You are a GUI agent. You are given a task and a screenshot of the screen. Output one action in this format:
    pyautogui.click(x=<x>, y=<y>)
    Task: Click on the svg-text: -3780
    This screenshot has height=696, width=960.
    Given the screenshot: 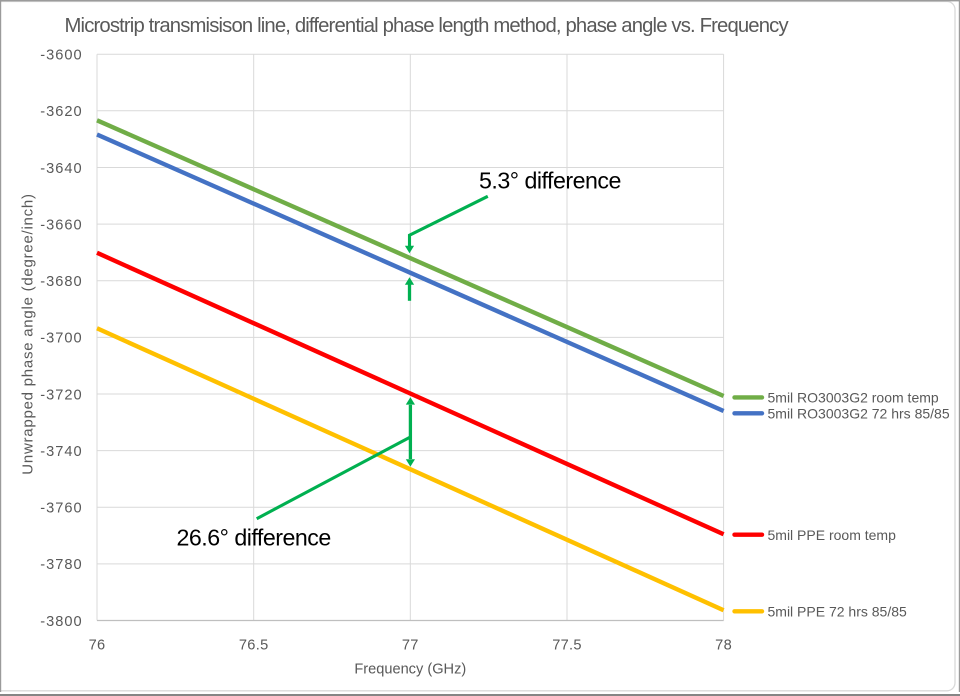 What is the action you would take?
    pyautogui.click(x=61, y=565)
    